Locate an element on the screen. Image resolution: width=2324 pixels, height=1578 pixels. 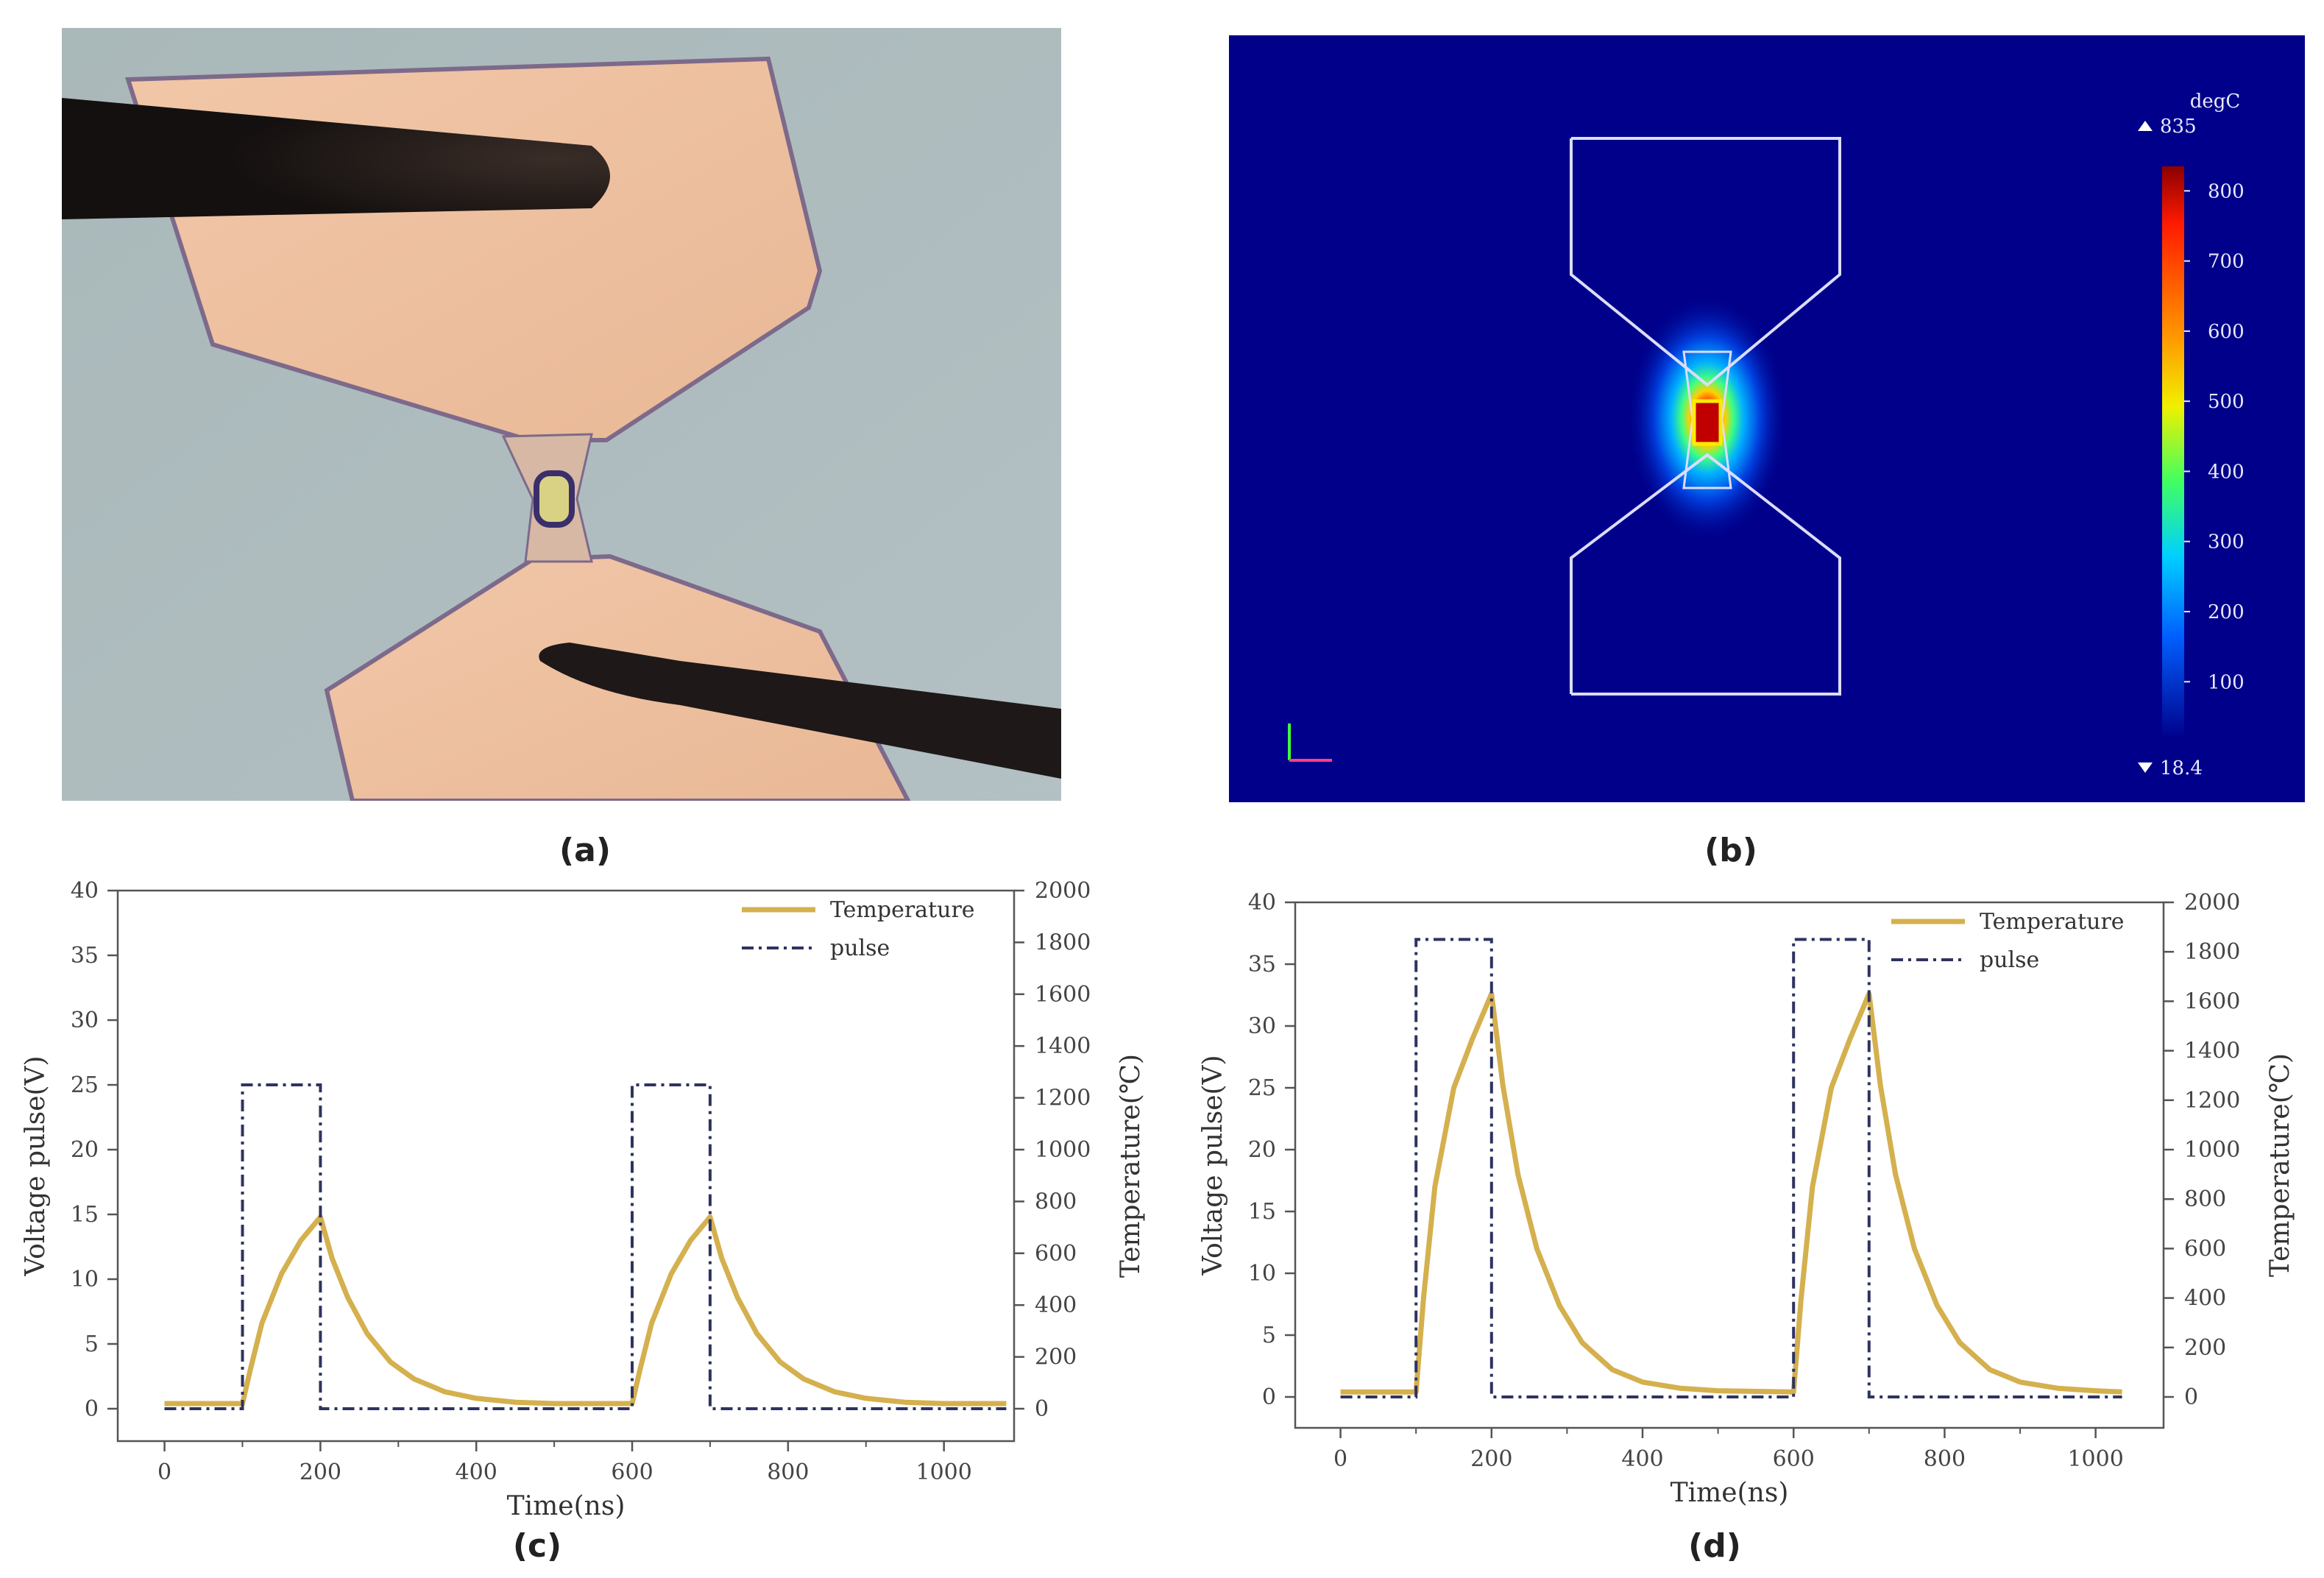
label-b: (b) is located at coordinates (1730, 850).